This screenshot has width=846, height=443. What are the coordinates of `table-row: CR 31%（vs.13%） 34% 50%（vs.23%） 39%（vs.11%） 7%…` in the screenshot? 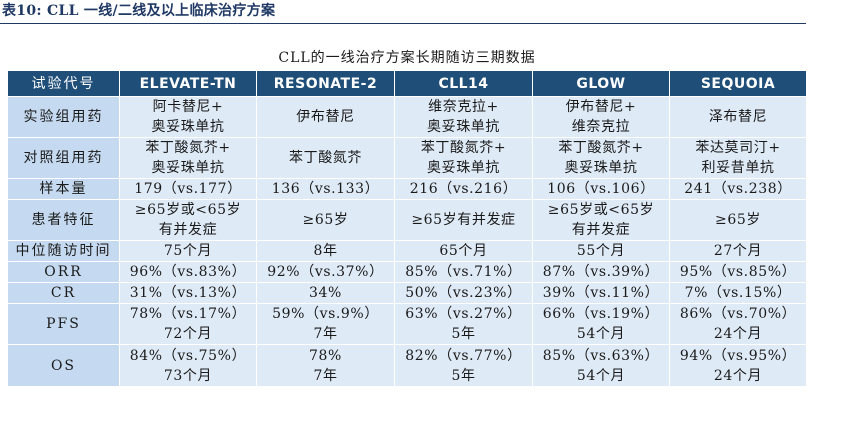 It's located at (407, 293).